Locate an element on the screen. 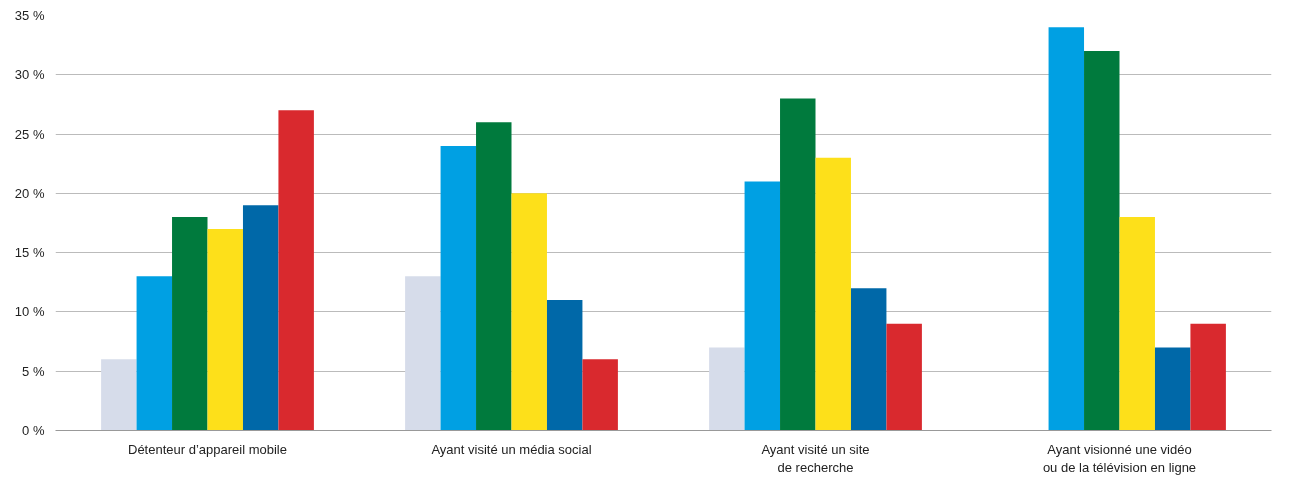 The height and width of the screenshot is (485, 1301). x-tick-label: Ayant visité un média social is located at coordinates (511, 449).